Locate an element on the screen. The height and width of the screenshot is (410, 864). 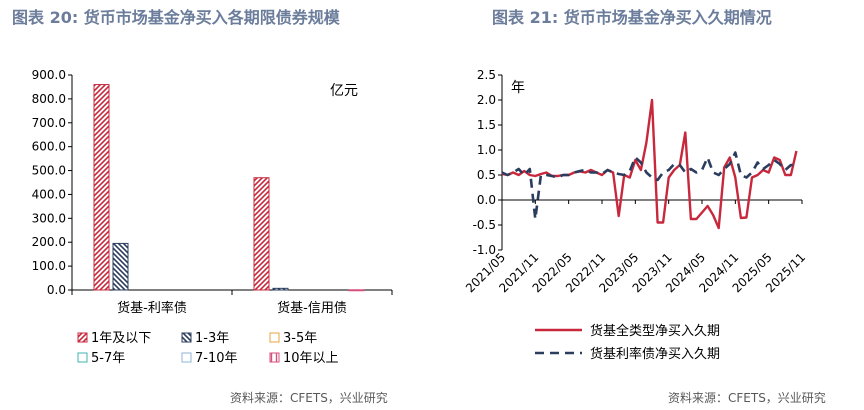
unit-label: 亿元 is located at coordinates (344, 91).